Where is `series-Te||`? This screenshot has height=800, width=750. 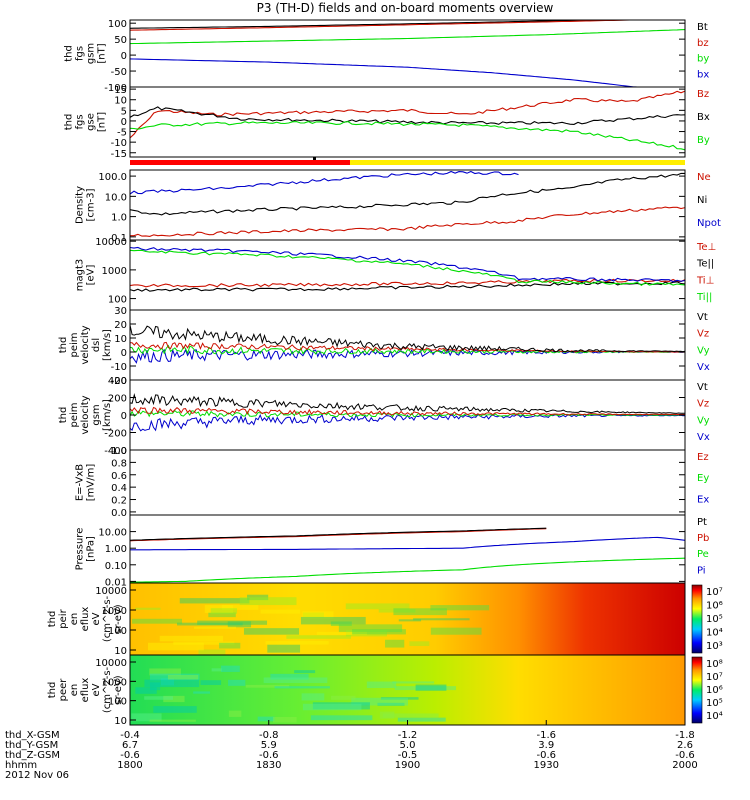
series-Te|| is located at coordinates (407, 286).